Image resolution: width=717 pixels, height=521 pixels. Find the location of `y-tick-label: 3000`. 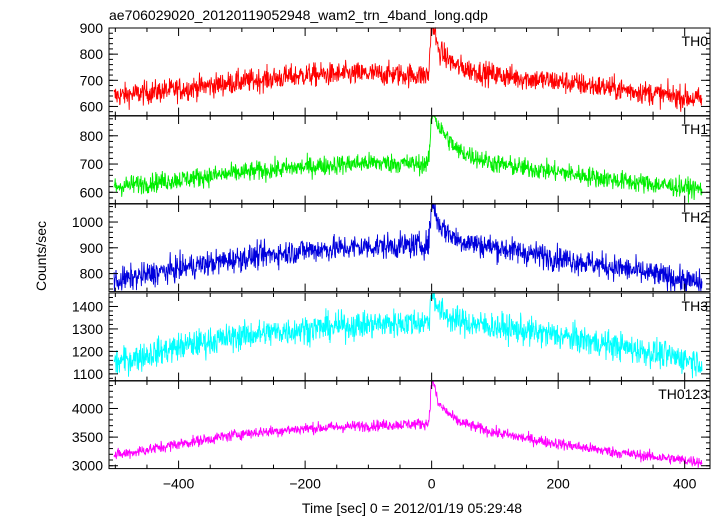

y-tick-label: 3000 is located at coordinates (87, 466).